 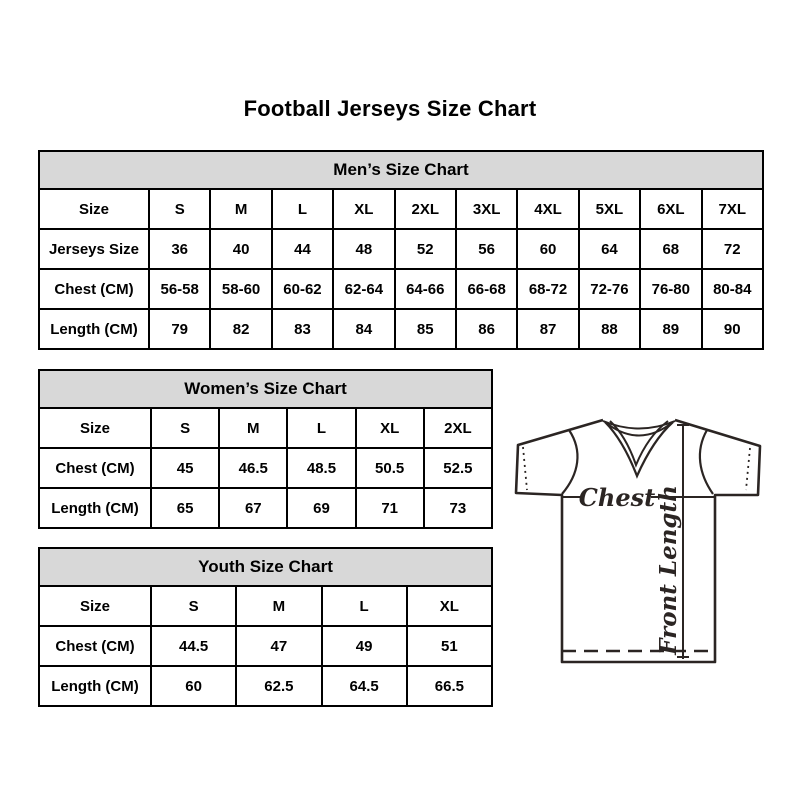 What do you see at coordinates (389, 468) in the screenshot?
I see `size-value-cell: 50.5` at bounding box center [389, 468].